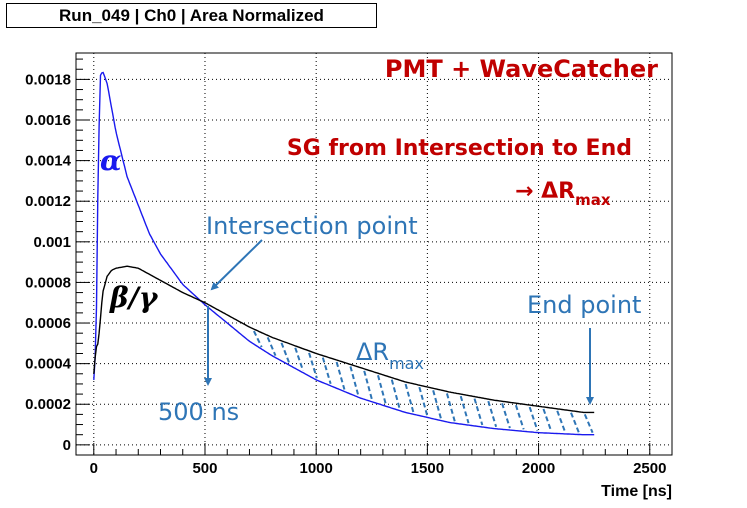 The height and width of the screenshot is (508, 747). What do you see at coordinates (111, 160) in the screenshot?
I see `alpha-label: α` at bounding box center [111, 160].